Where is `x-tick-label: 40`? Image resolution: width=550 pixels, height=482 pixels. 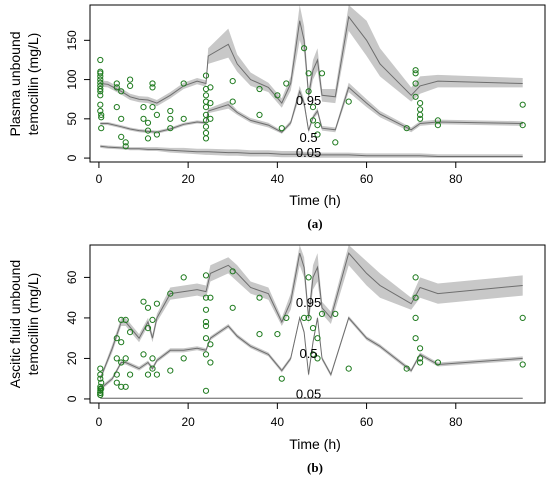
x-tick-label: 40 is located at coordinates (278, 422).